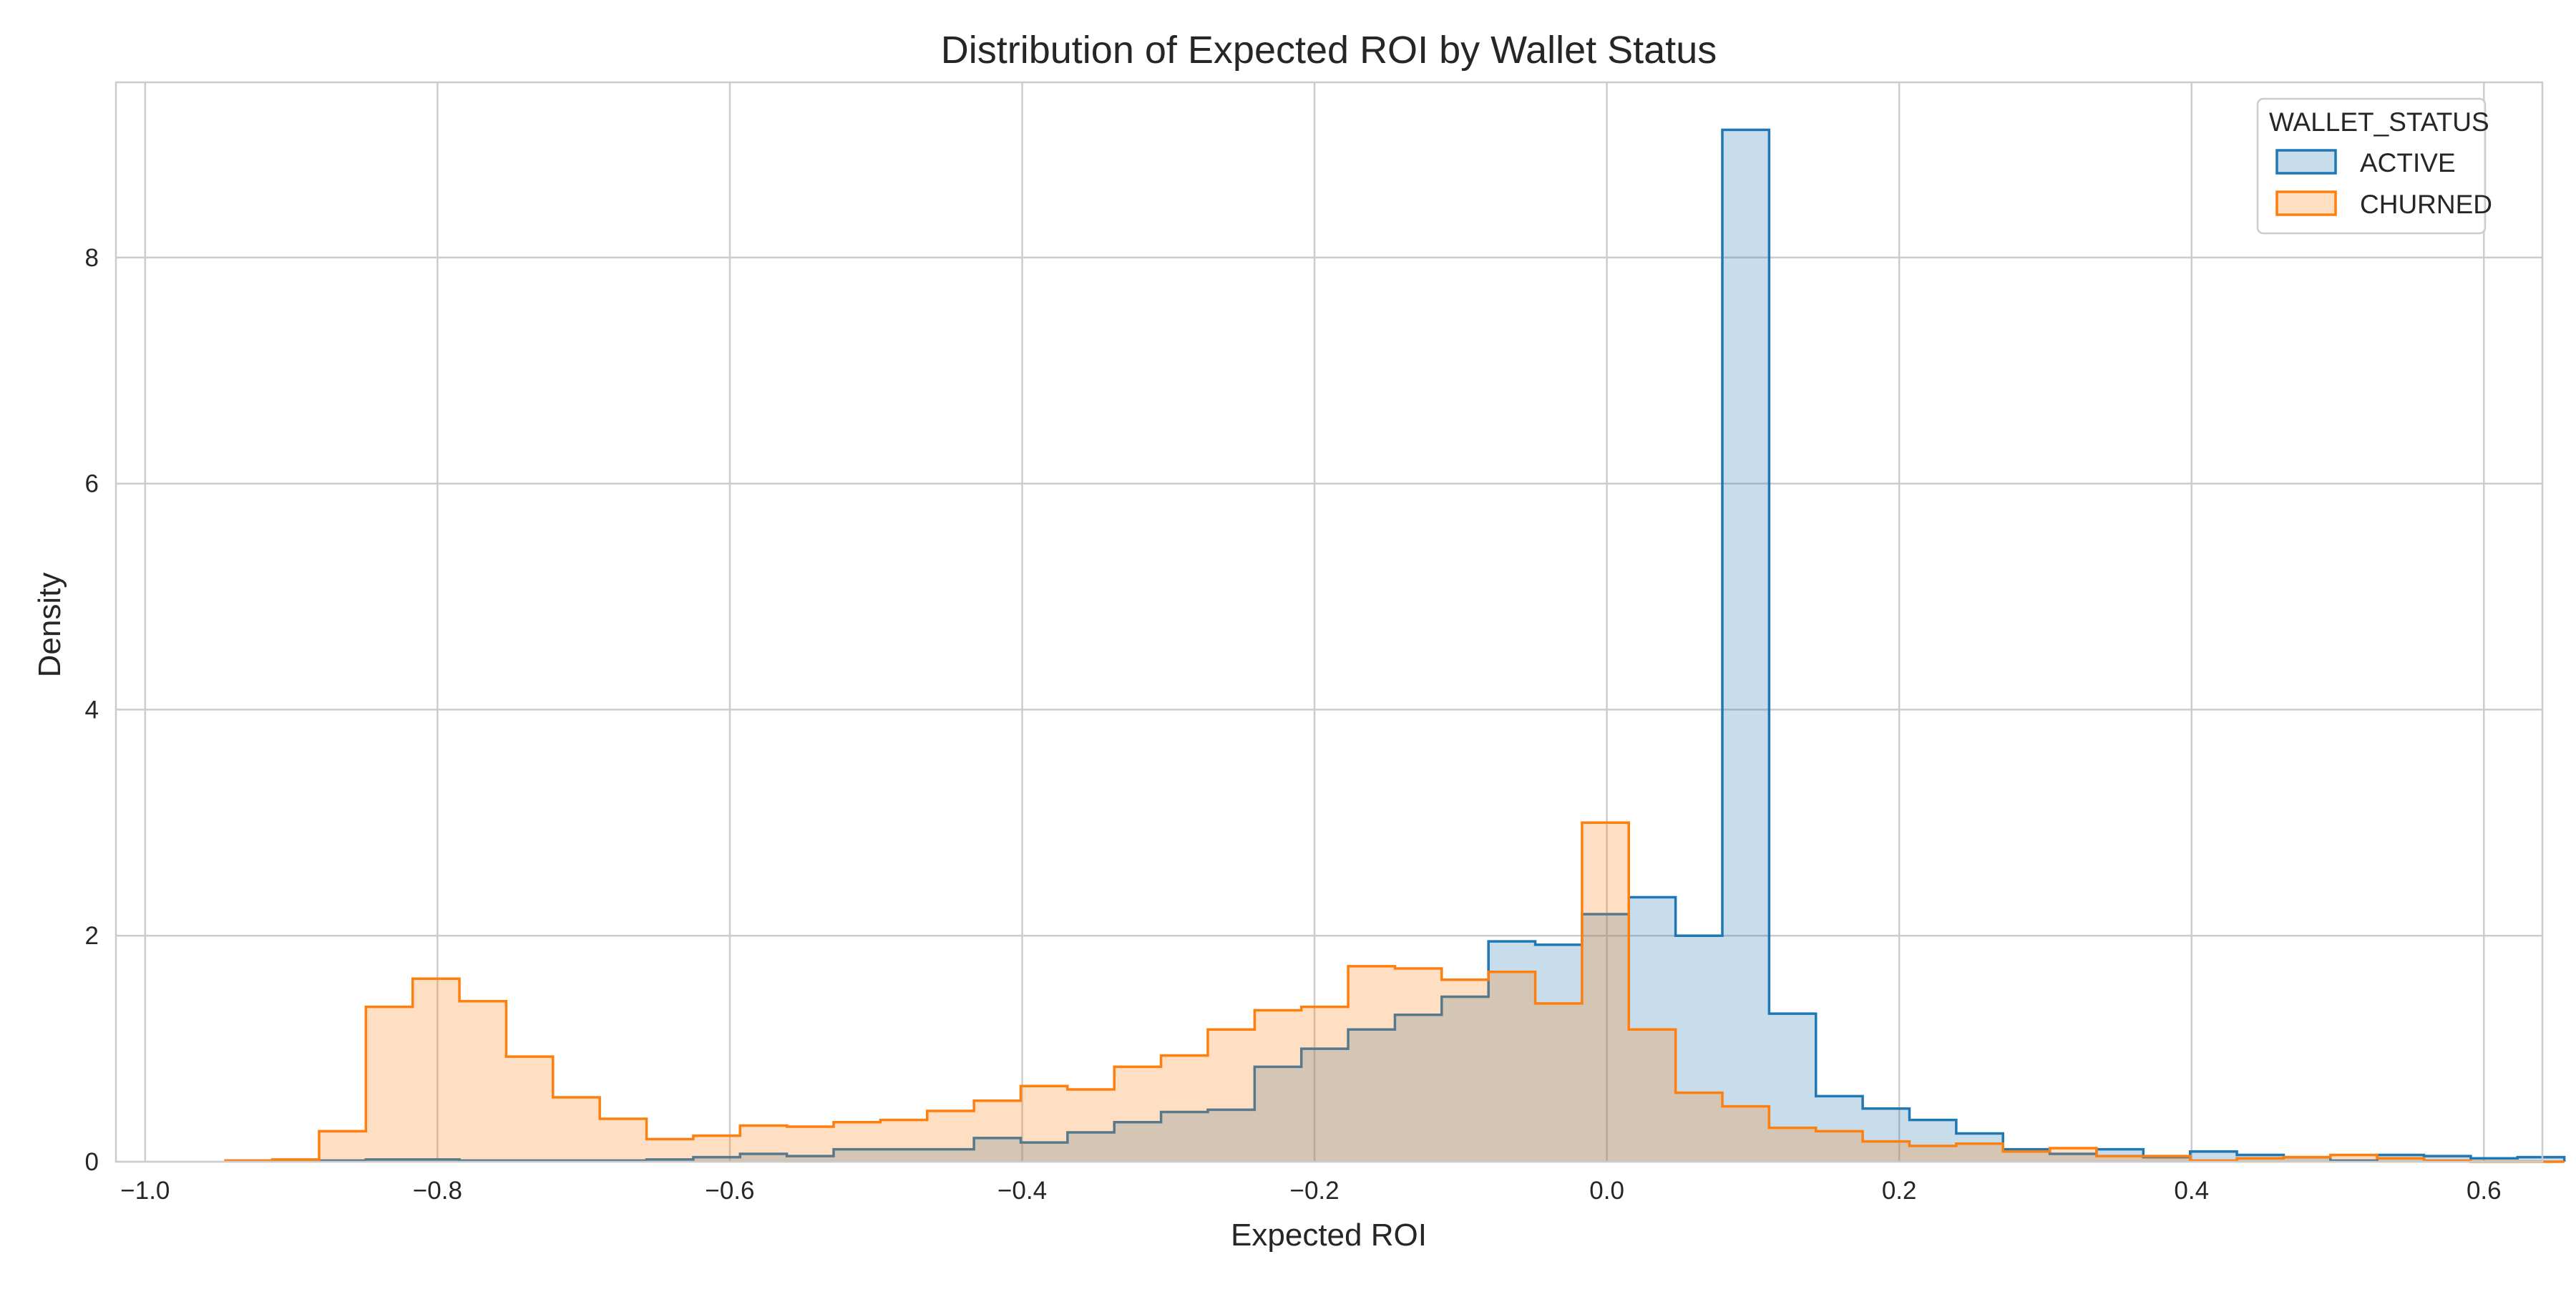 Image resolution: width=2576 pixels, height=1292 pixels. Describe the element at coordinates (145, 1191) in the screenshot. I see `x-tick-label: −1.0` at that location.